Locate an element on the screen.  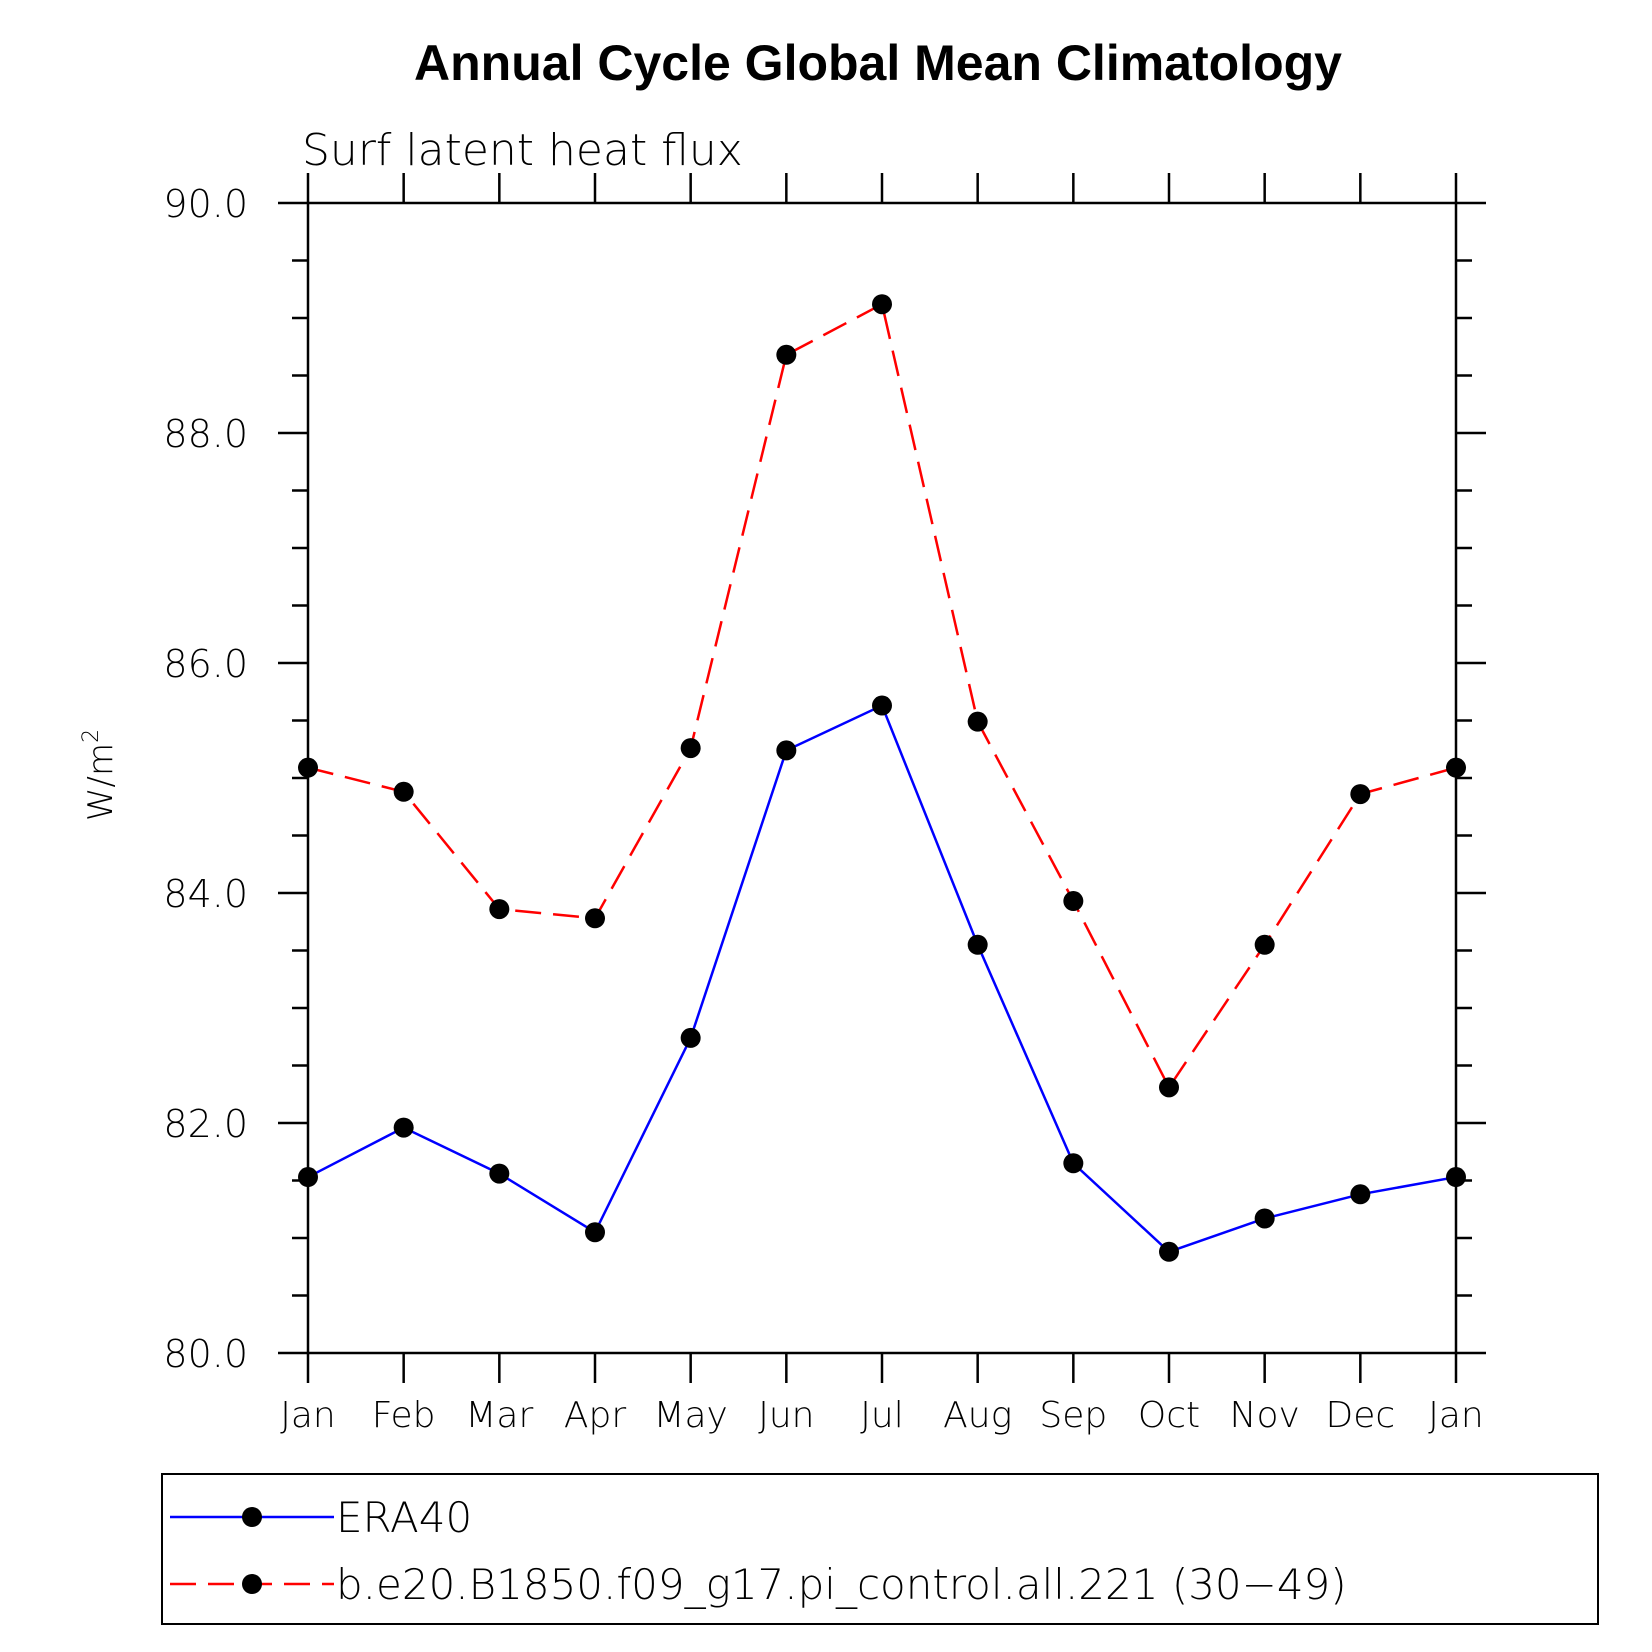
x-tick-label: Sep is located at coordinates (1073, 1415).